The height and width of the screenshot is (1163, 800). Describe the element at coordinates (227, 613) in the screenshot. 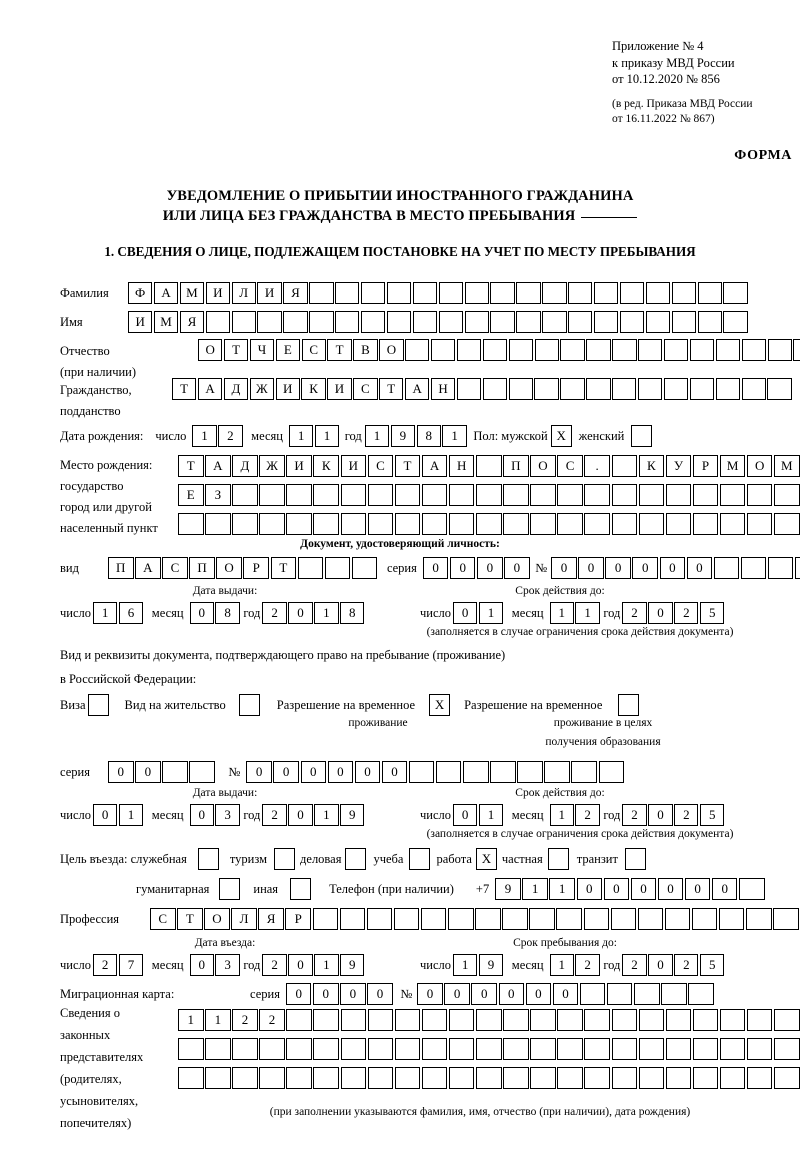

I see `char-cell: 8` at that location.